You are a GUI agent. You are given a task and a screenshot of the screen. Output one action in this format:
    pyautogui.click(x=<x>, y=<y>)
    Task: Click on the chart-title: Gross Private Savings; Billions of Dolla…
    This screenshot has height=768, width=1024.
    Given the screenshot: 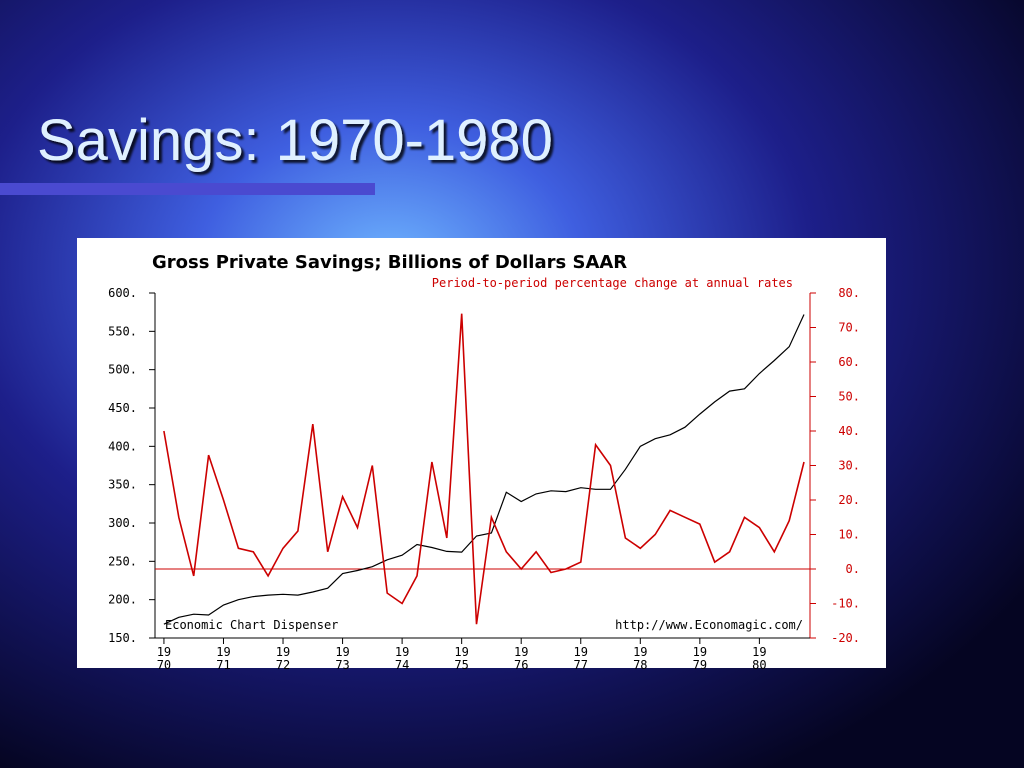 What is the action you would take?
    pyautogui.click(x=389, y=262)
    